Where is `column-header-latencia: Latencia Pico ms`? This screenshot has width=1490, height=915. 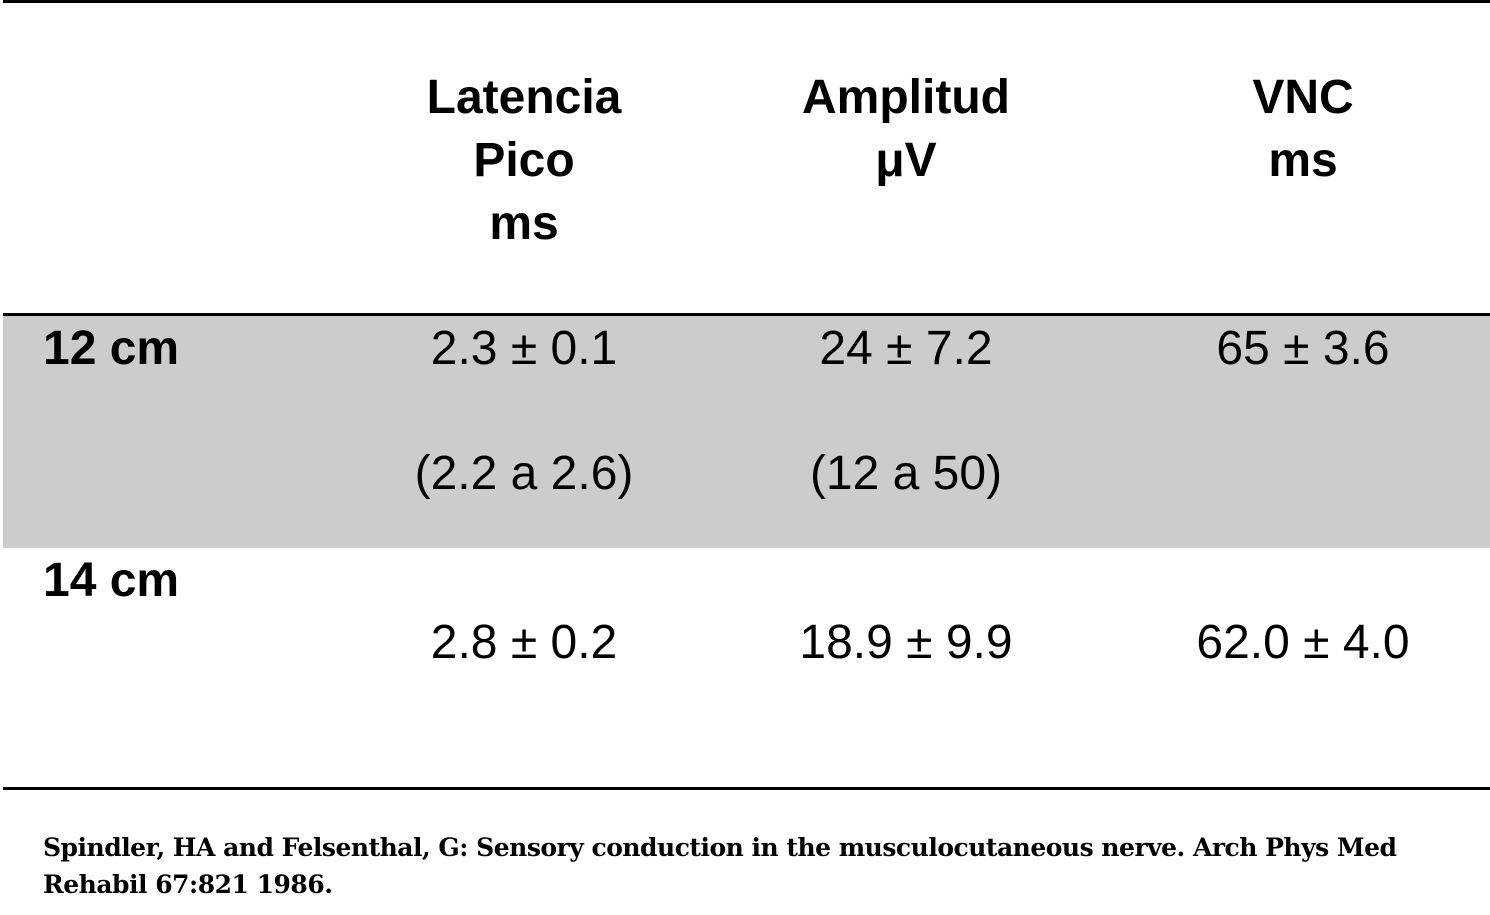 column-header-latencia: Latencia Pico ms is located at coordinates (524, 160).